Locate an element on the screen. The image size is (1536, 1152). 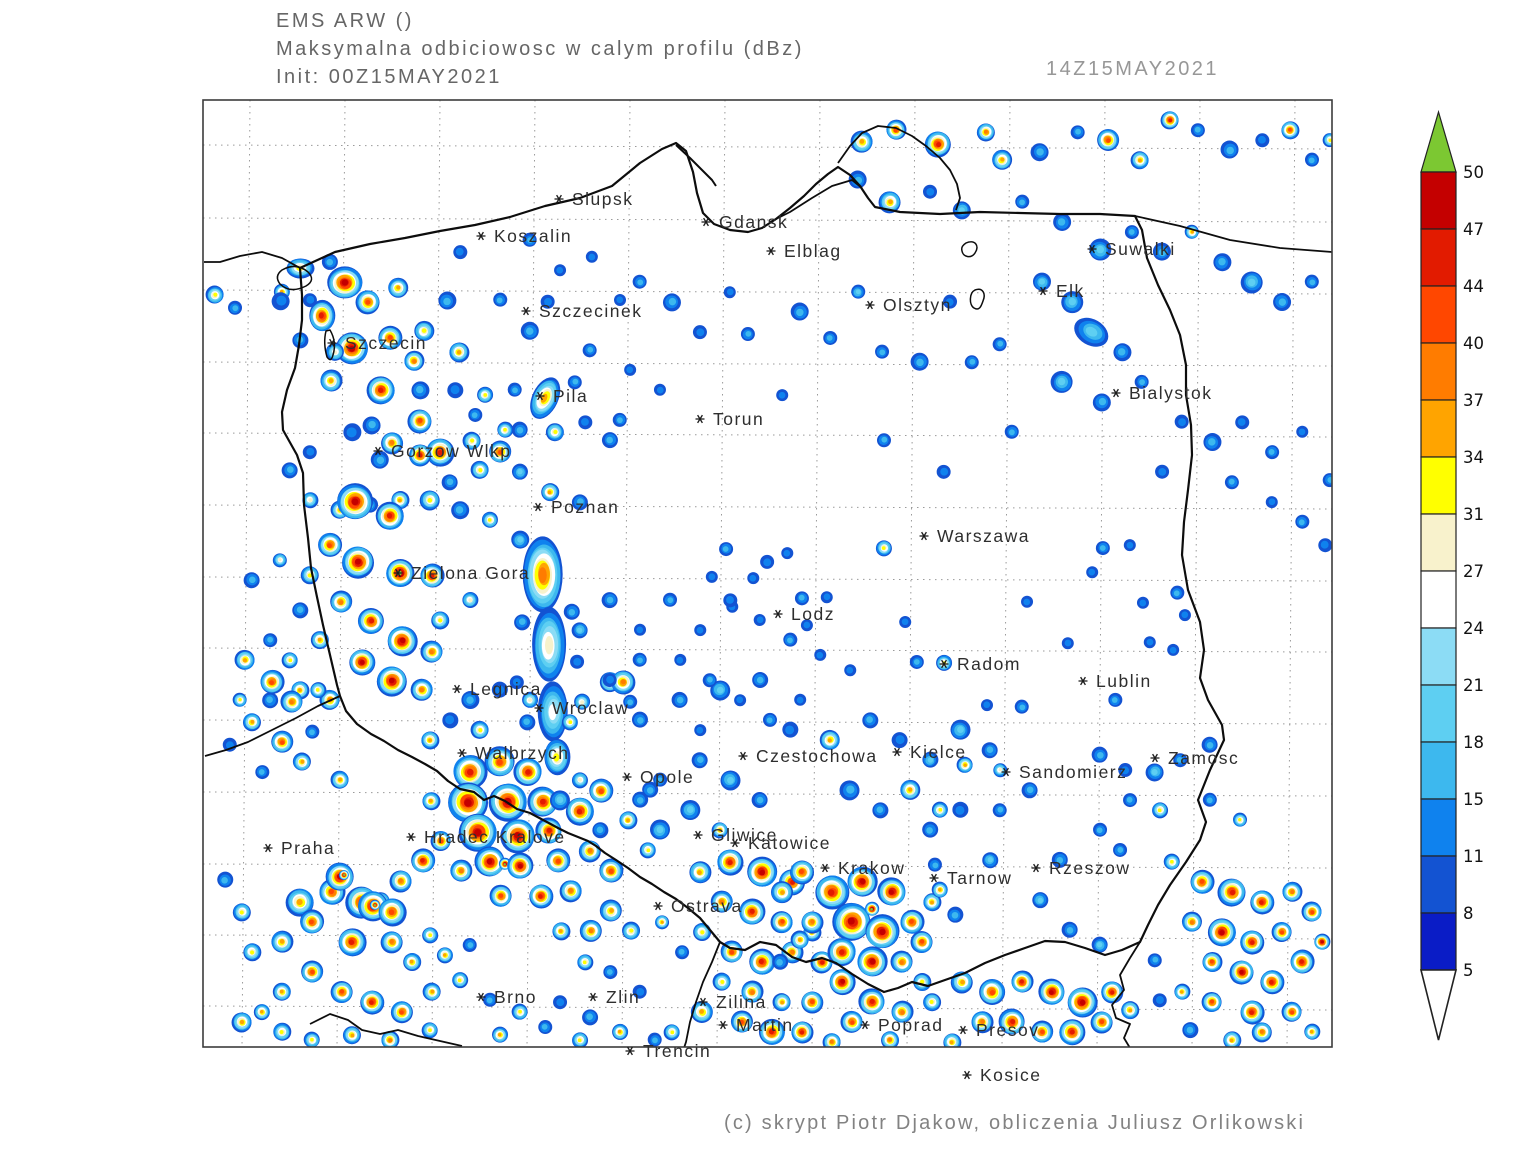
colorbar-tick: 15 is located at coordinates (1473, 799).